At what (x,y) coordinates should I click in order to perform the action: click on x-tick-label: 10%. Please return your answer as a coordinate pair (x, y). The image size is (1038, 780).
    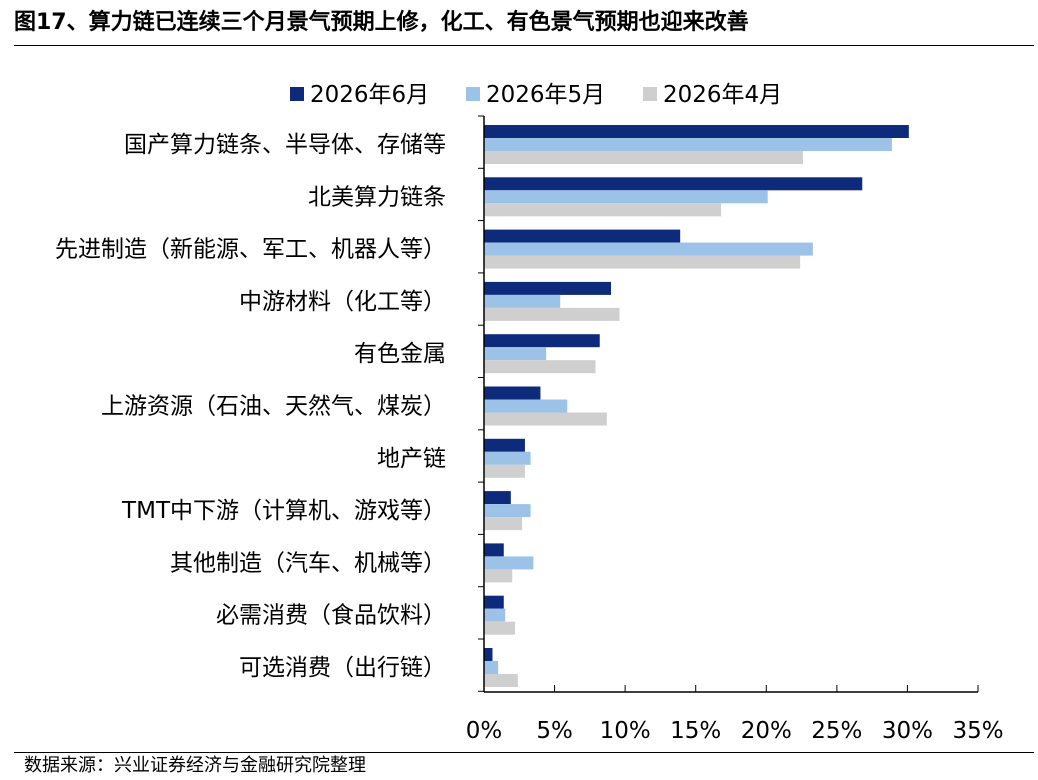
    Looking at the image, I should click on (625, 731).